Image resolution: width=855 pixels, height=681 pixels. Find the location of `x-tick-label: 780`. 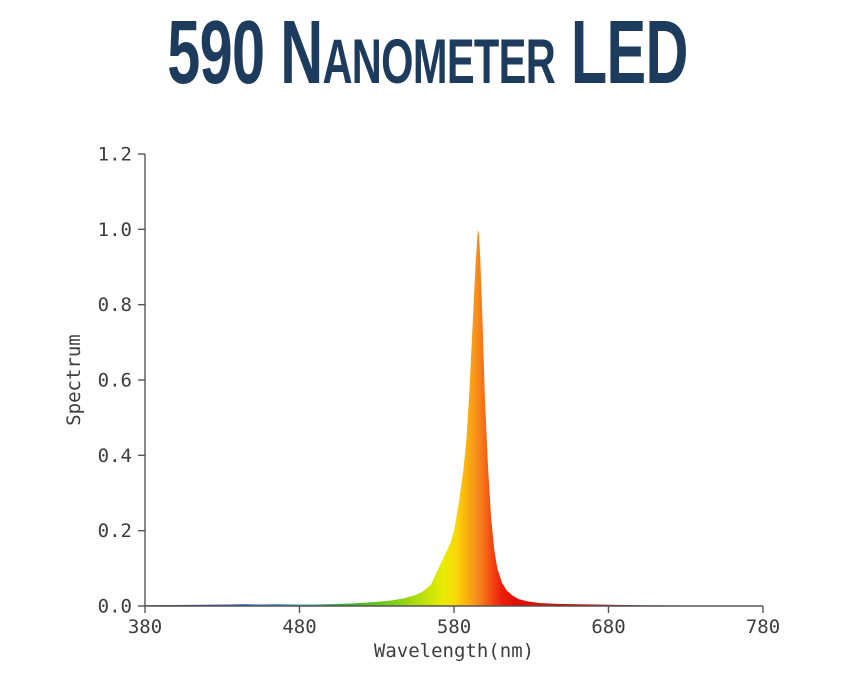

x-tick-label: 780 is located at coordinates (763, 627).